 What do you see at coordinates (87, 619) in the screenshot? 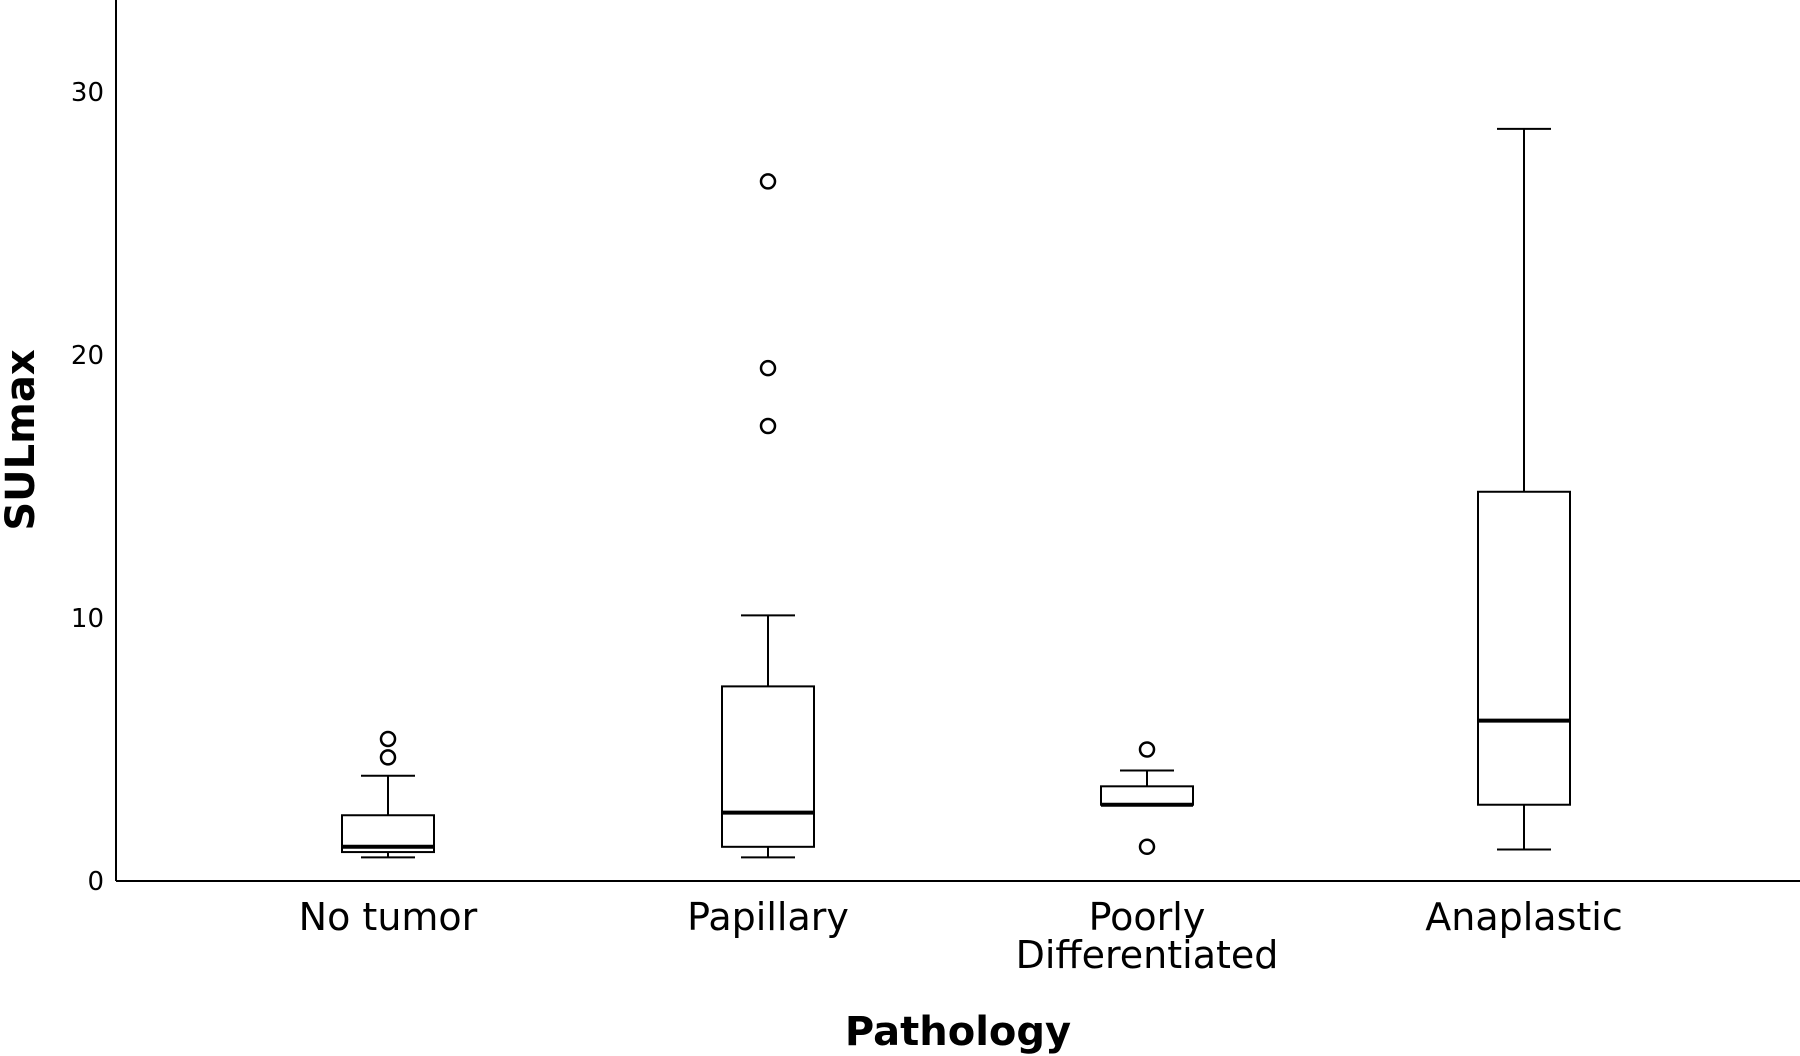
I see `y-tick-label: 10` at bounding box center [87, 619].